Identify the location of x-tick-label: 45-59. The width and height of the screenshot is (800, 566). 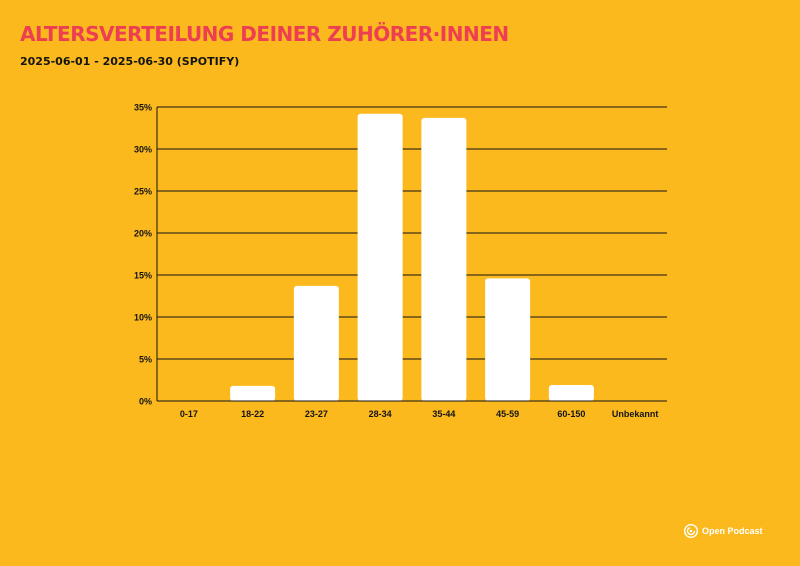
(507, 414).